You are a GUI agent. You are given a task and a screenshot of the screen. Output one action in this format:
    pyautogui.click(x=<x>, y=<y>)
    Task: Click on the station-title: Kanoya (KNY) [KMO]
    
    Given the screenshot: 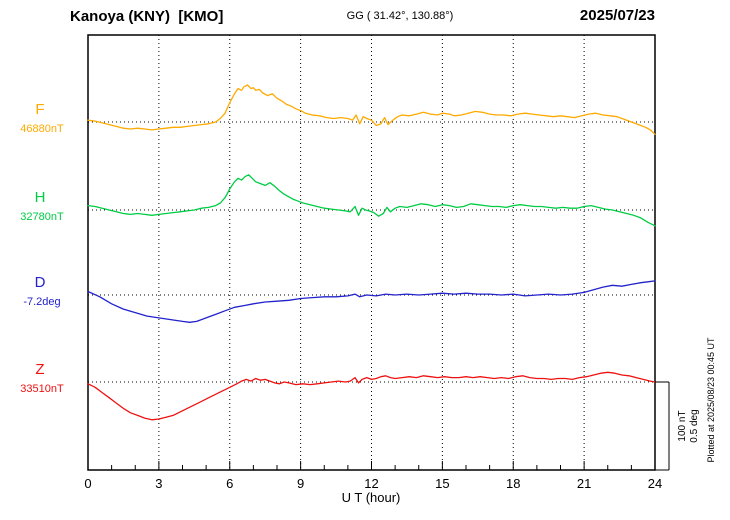 What is the action you would take?
    pyautogui.click(x=147, y=16)
    